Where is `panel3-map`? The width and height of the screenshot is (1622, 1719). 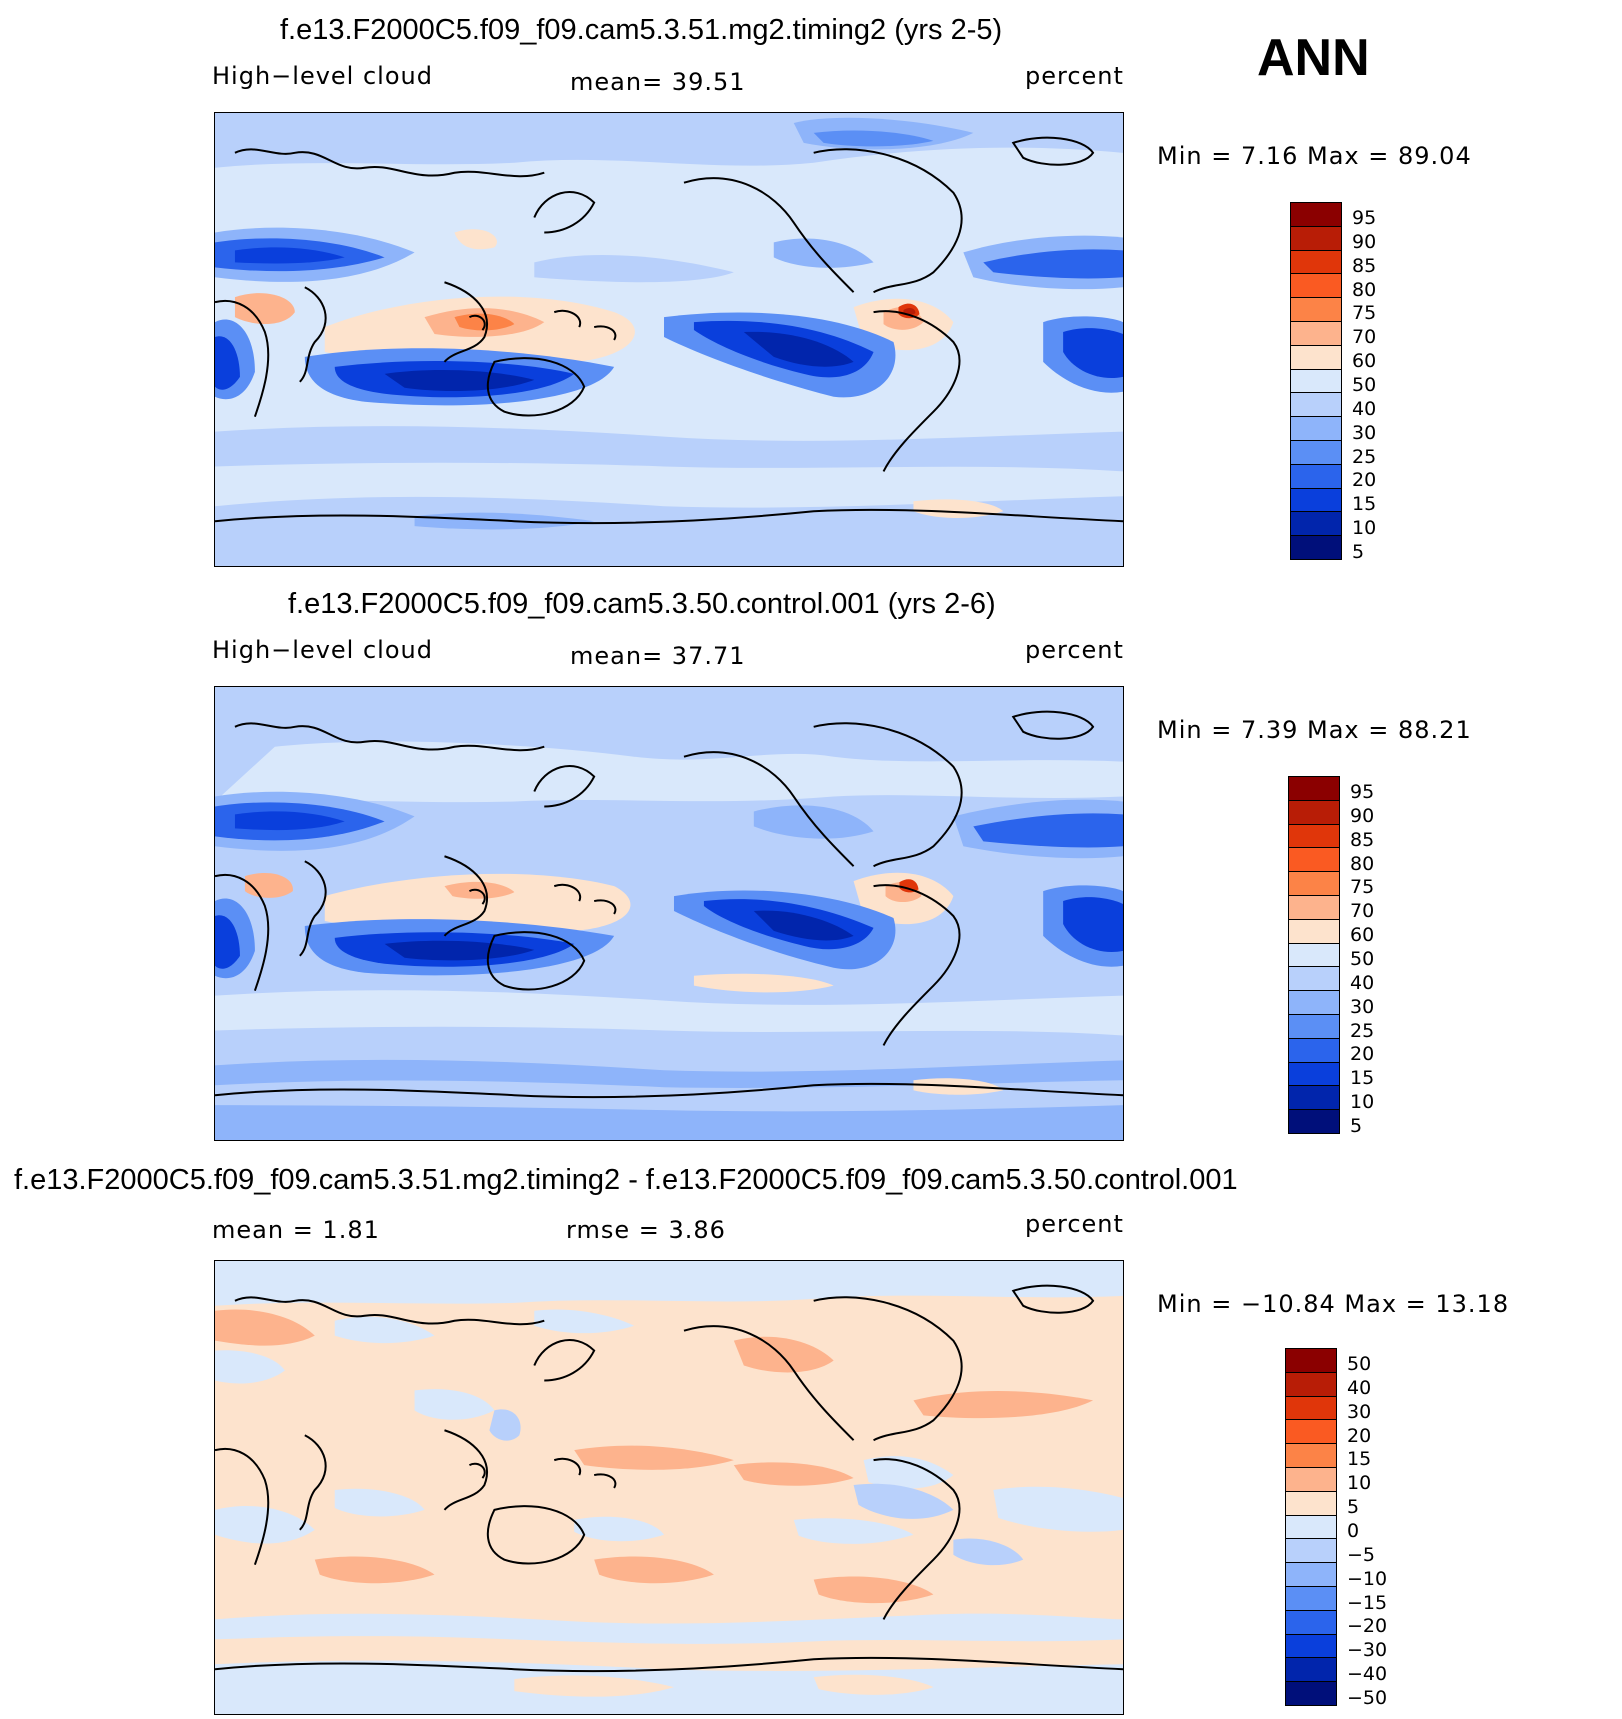 panel3-map is located at coordinates (669, 1487).